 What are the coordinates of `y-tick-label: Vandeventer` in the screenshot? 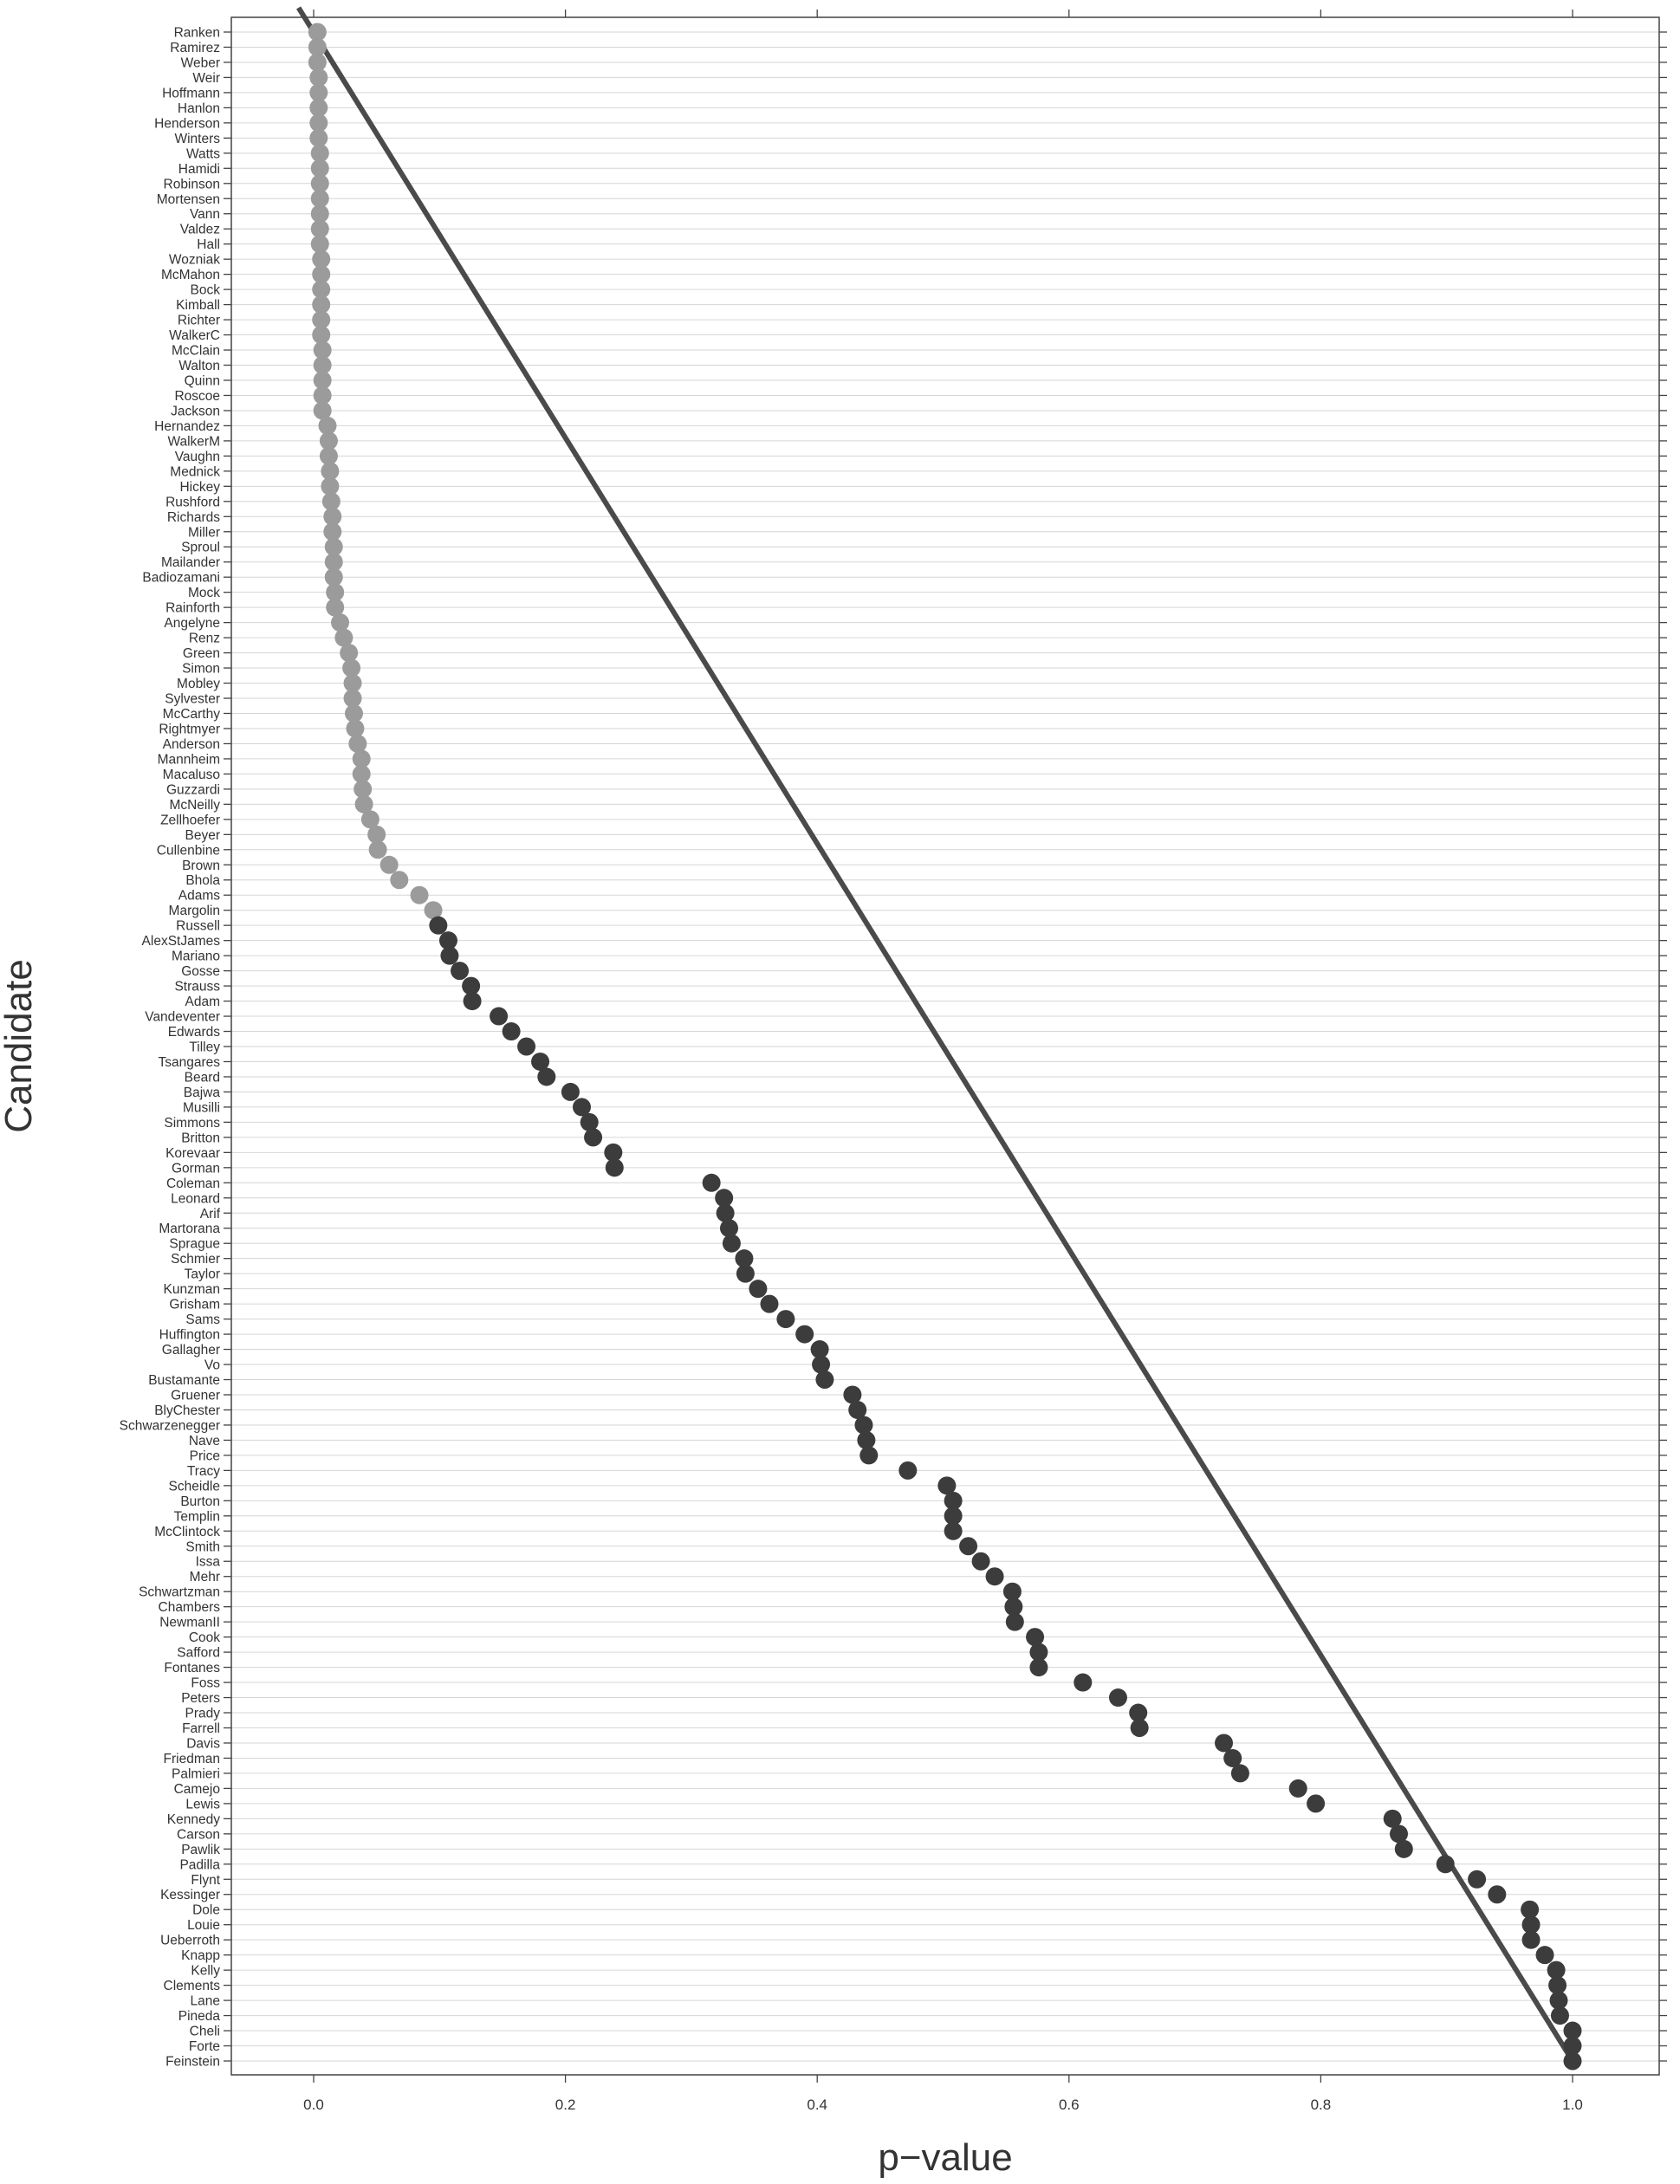 It's located at (182, 1017).